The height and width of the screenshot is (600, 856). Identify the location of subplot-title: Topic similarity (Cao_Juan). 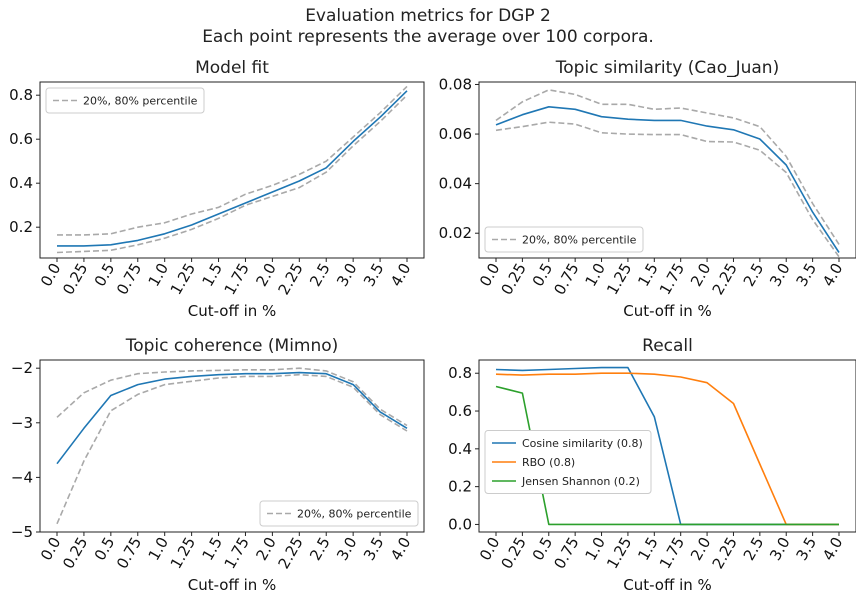
(667, 68).